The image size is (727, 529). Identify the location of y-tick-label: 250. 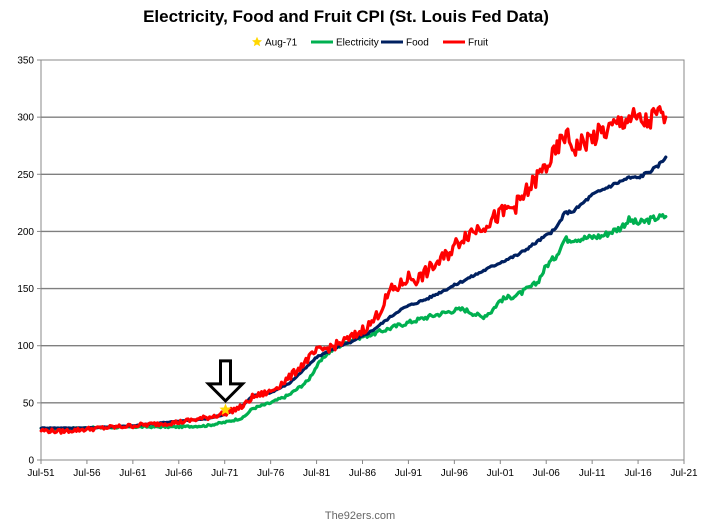
(25, 175).